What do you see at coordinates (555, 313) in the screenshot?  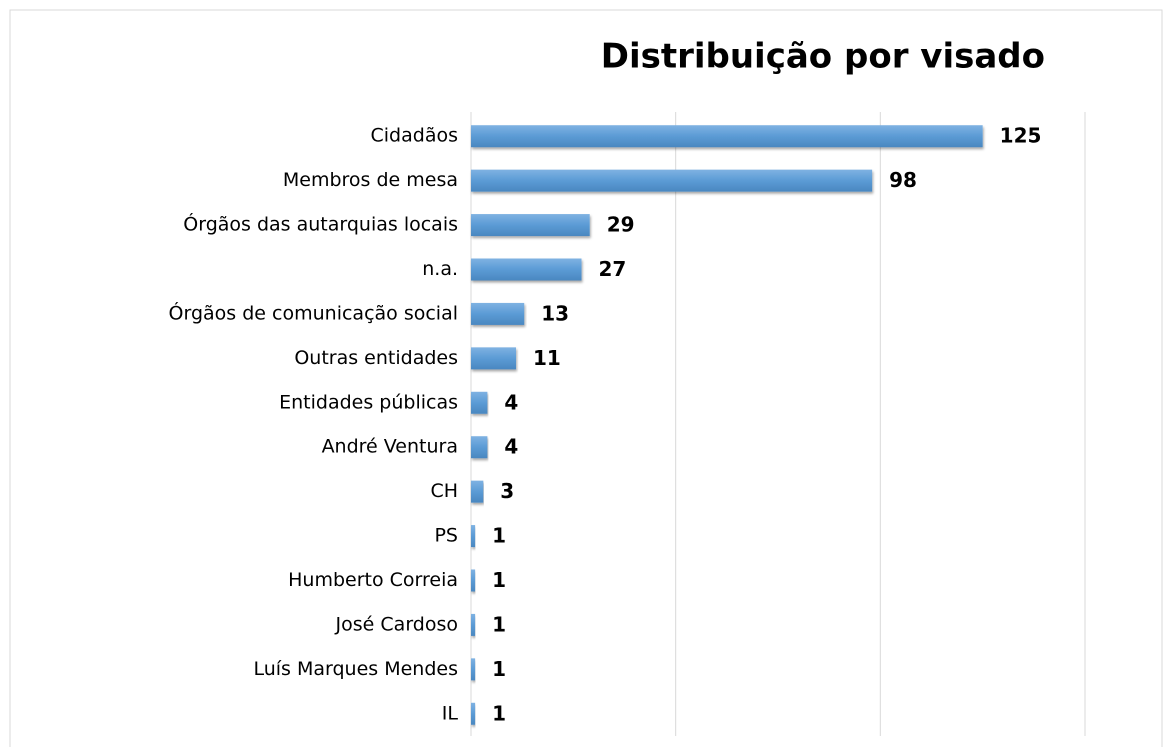 I see `data-label: 13` at bounding box center [555, 313].